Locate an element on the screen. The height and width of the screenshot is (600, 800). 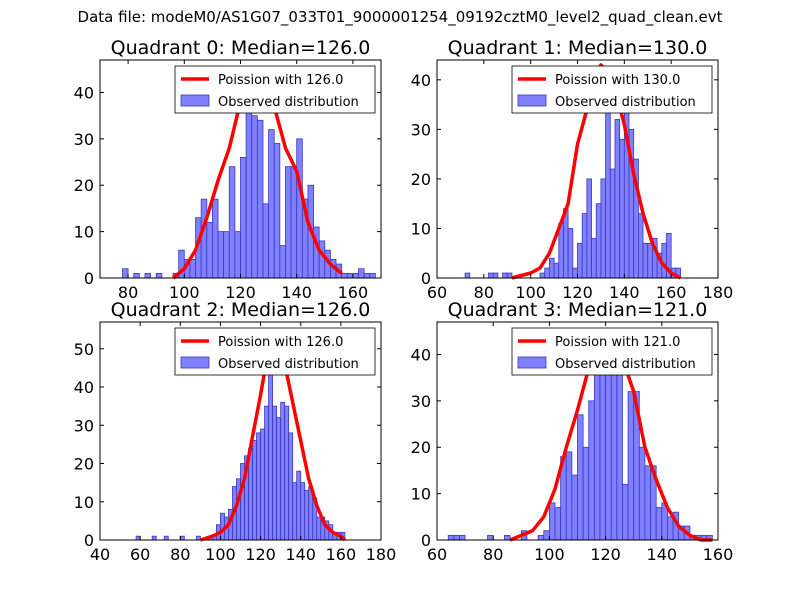
quadrant-1-title: Quadrant 1: Median=130.0 is located at coordinates (578, 48).